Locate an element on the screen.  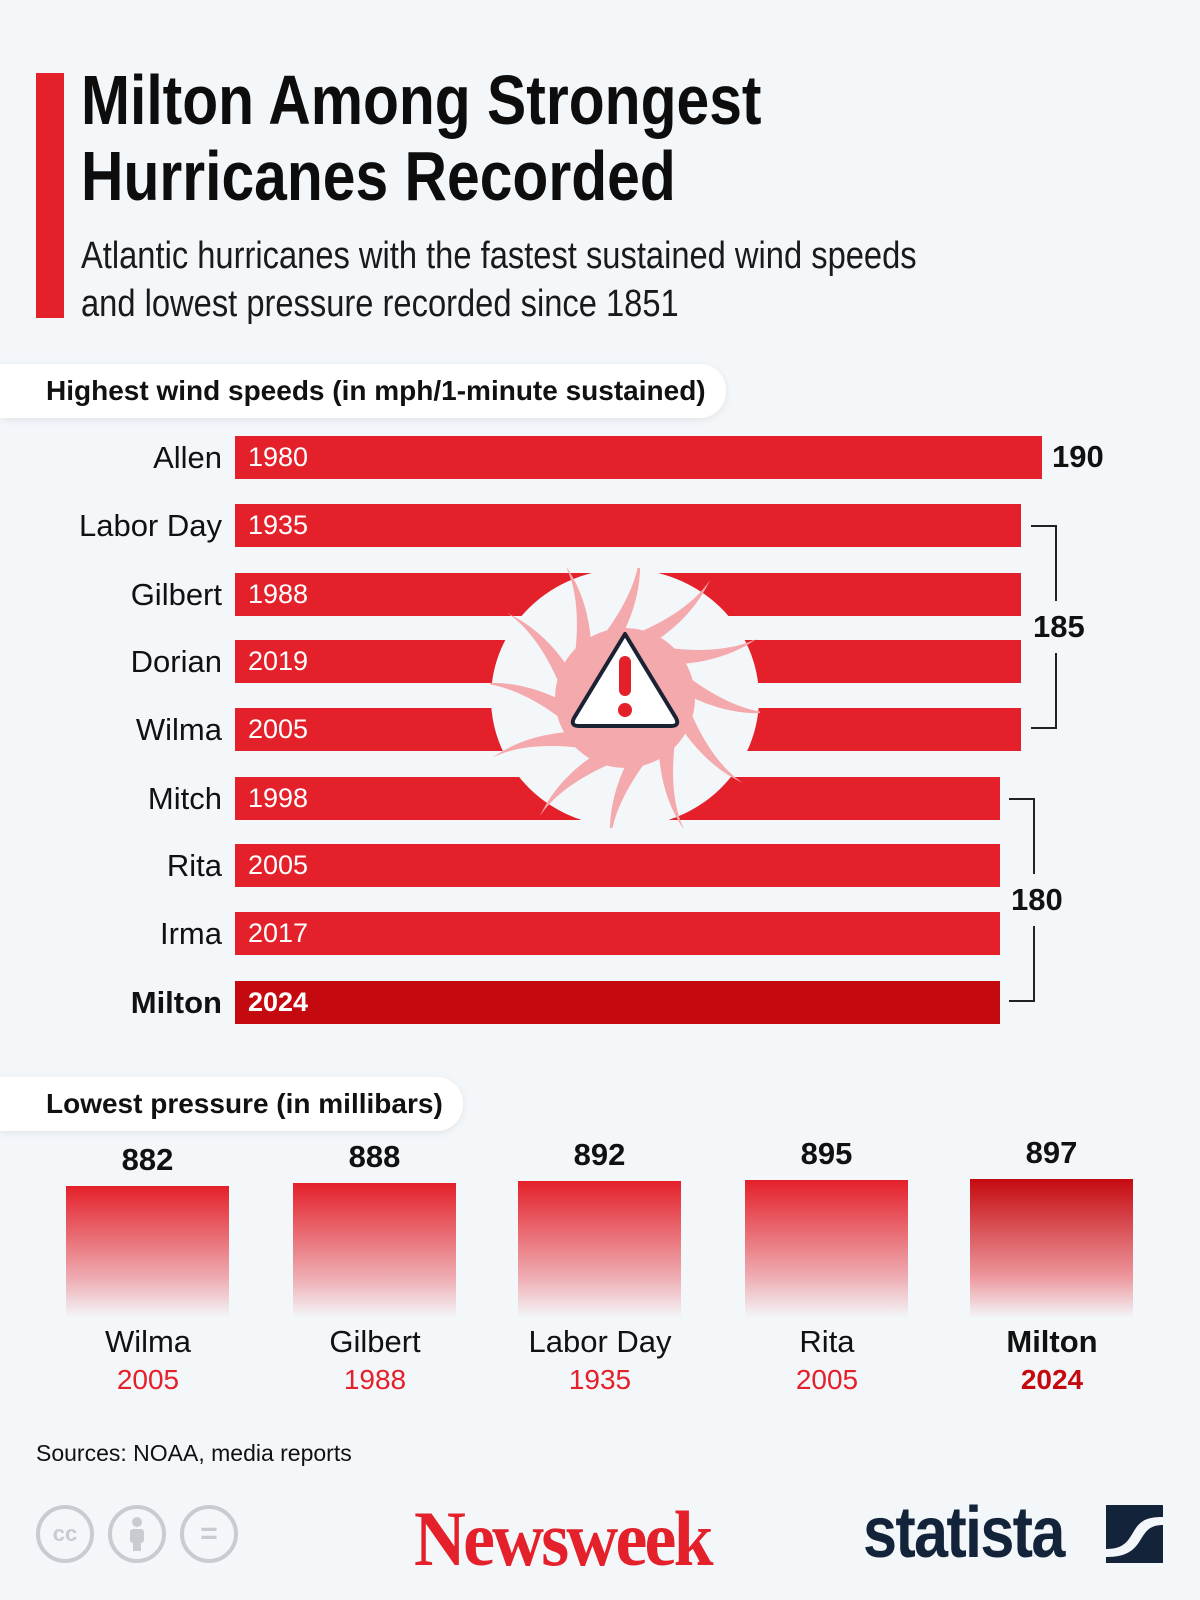
bar-label: Mitch is located at coordinates (184, 798).